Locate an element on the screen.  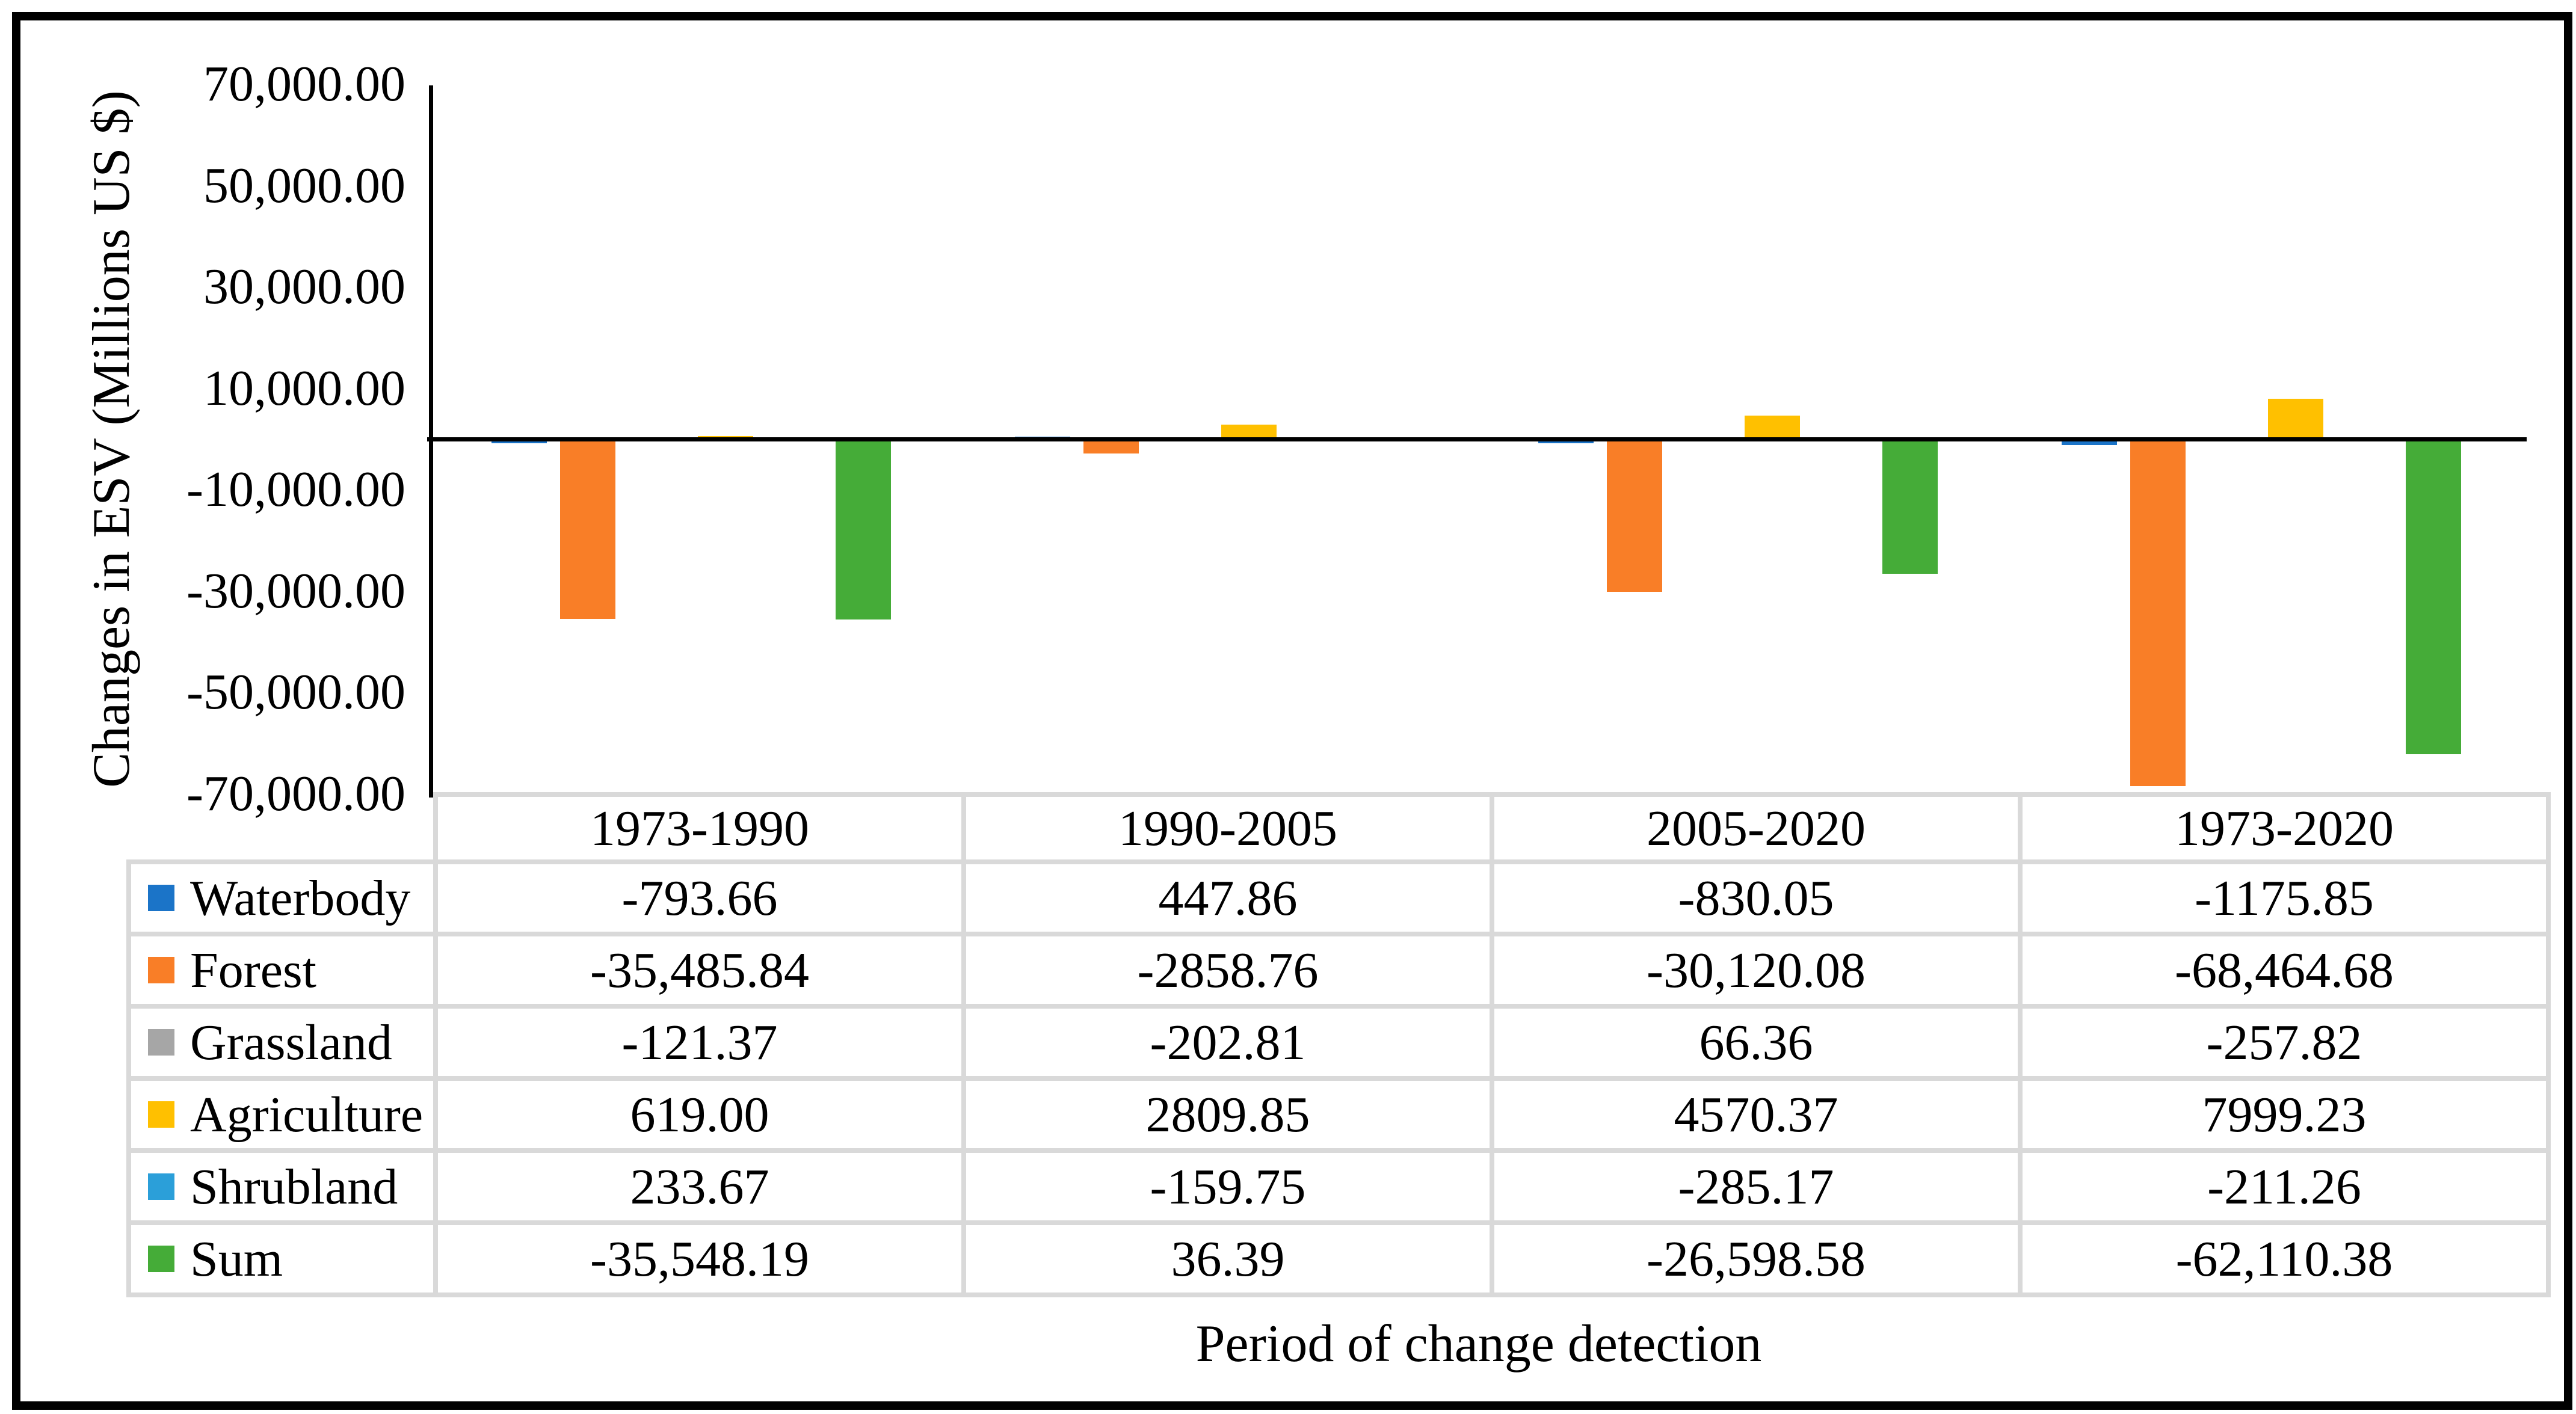
table-cell-agriculture-2005-2020: 4570.37 is located at coordinates (1756, 1114).